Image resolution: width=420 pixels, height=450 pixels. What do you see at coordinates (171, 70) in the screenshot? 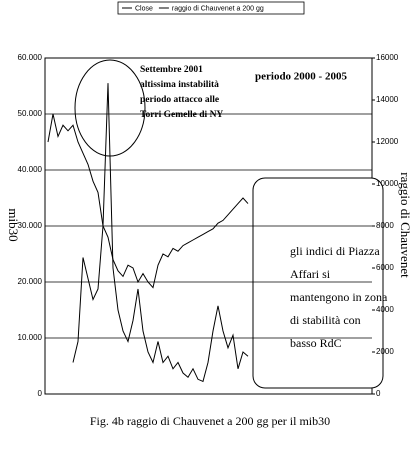
I see `annotation: Settembre 2001` at bounding box center [171, 70].